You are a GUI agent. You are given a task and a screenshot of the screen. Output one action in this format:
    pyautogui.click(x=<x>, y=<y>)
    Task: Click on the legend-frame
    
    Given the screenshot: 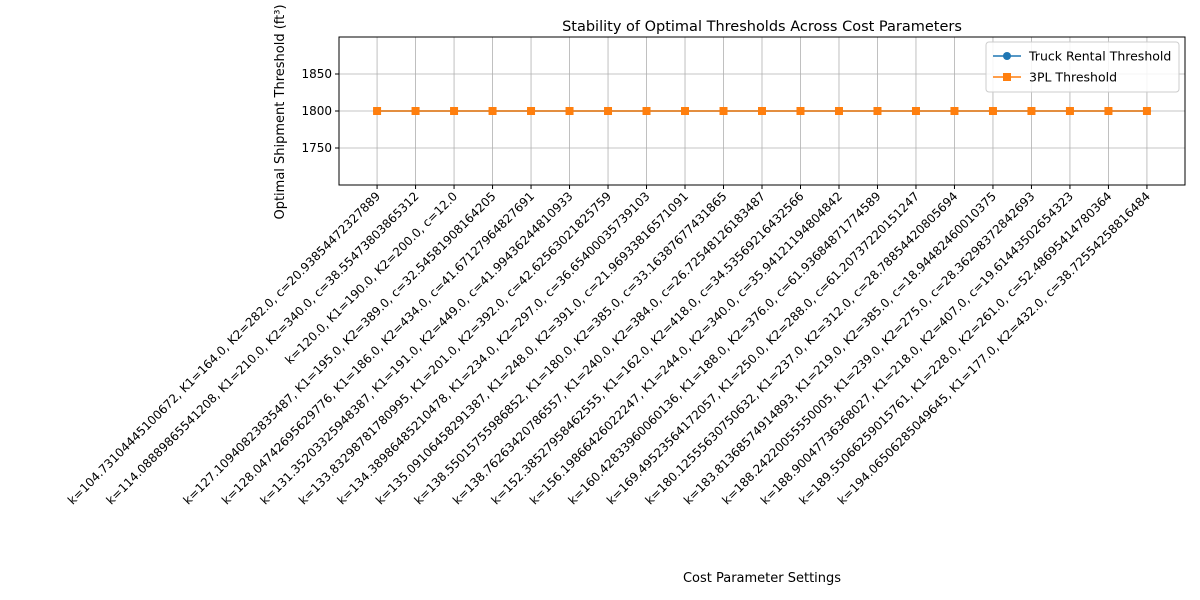 What is the action you would take?
    pyautogui.click(x=1082, y=67)
    